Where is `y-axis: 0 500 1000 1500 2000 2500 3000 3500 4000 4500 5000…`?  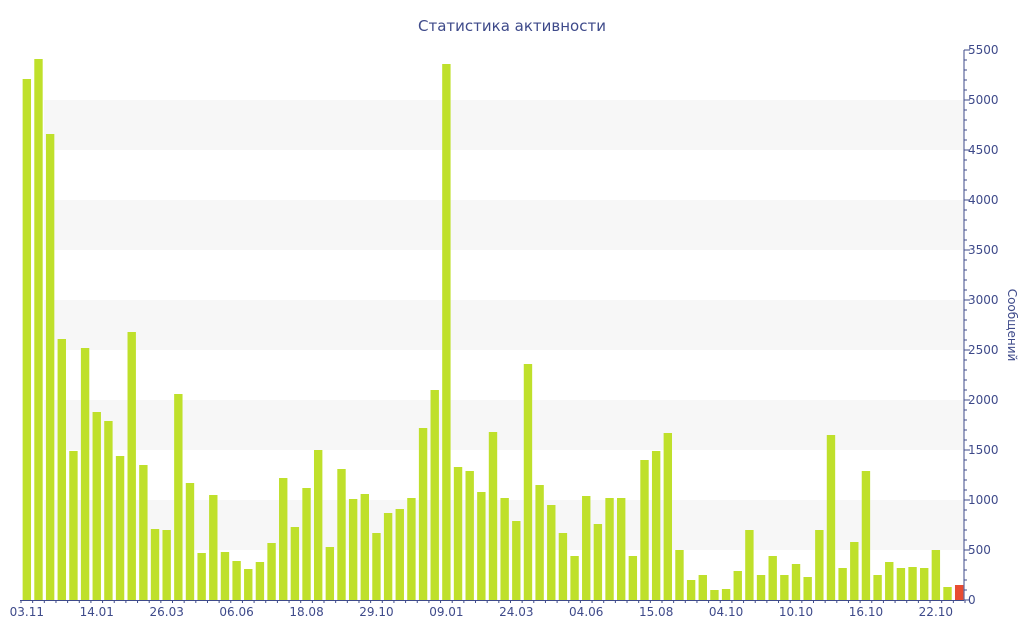 y-axis: 0 500 1000 1500 2000 2500 3000 3500 4000 4500 5000… is located at coordinates (981, 325).